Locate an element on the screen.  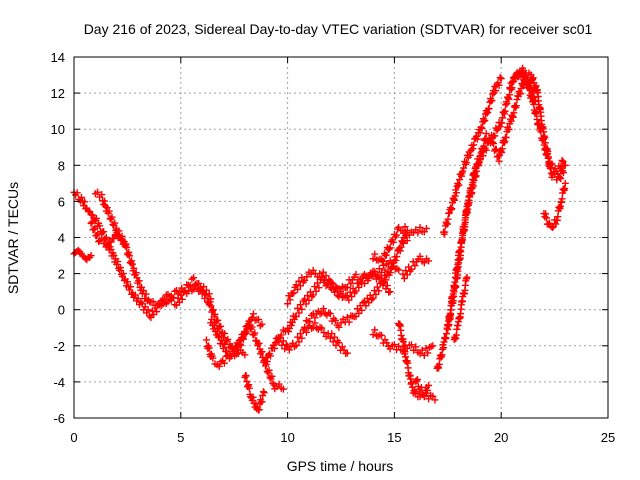
y-tick-label: 4 is located at coordinates (61, 238).